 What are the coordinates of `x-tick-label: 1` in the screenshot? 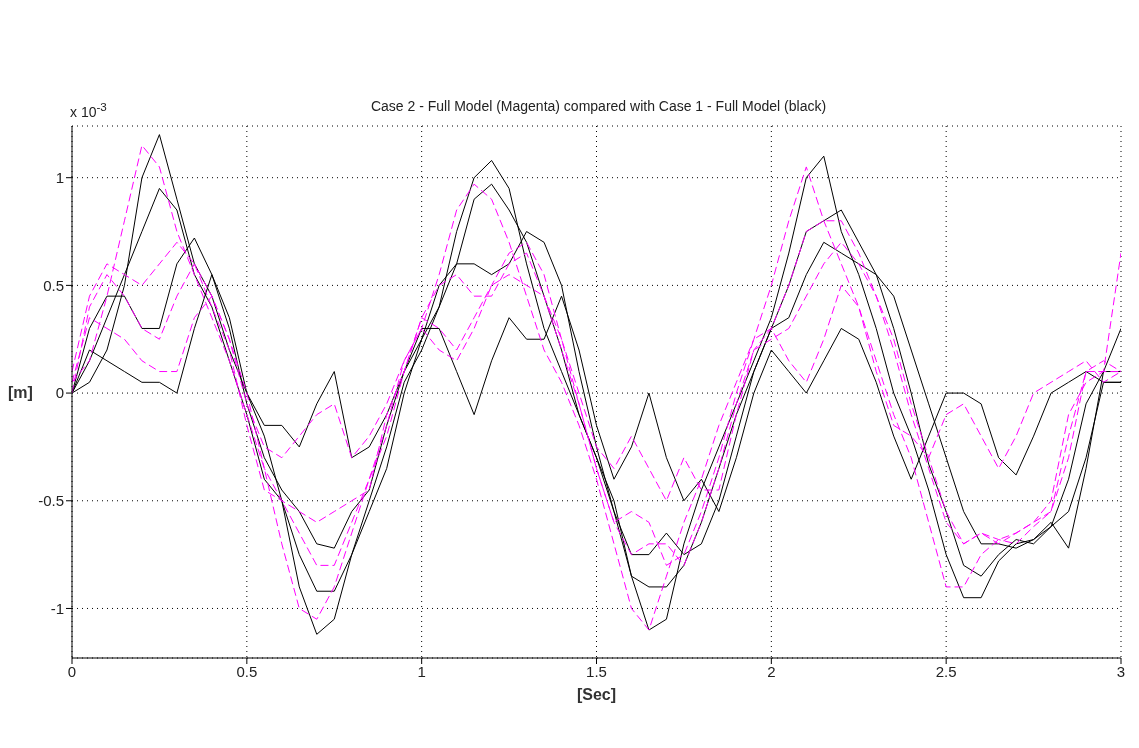 It's located at (421, 671).